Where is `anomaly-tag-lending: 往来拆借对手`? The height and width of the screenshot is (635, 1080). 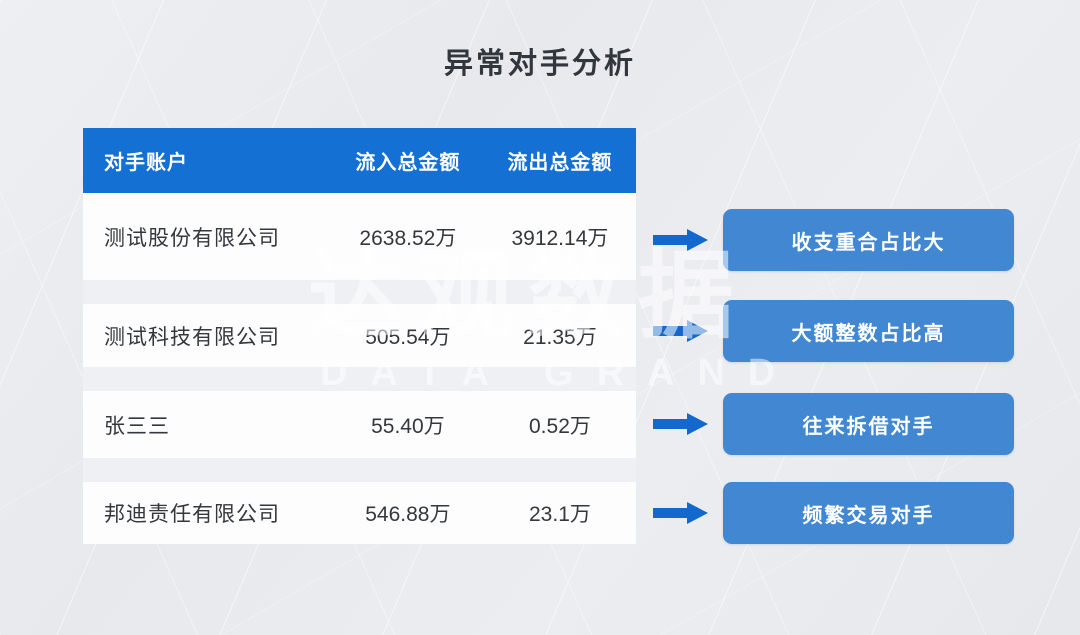 anomaly-tag-lending: 往来拆借对手 is located at coordinates (868, 424).